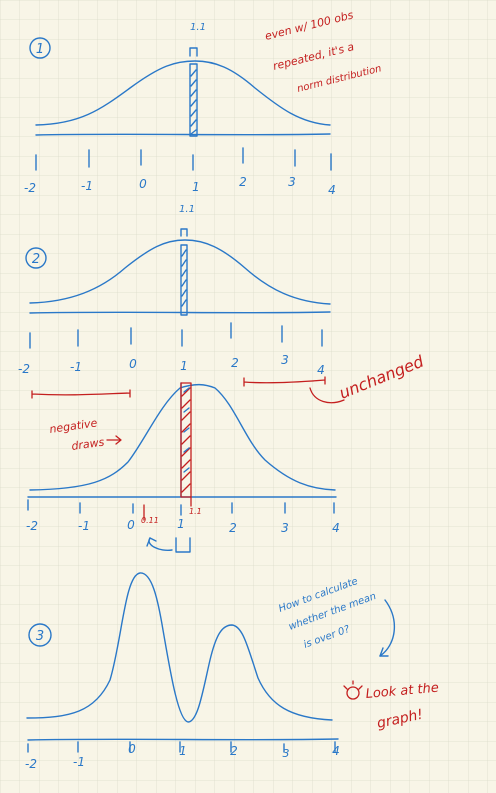 This screenshot has height=793, width=496. I want to click on panel-1-bar-hatch, so click(193, 102).